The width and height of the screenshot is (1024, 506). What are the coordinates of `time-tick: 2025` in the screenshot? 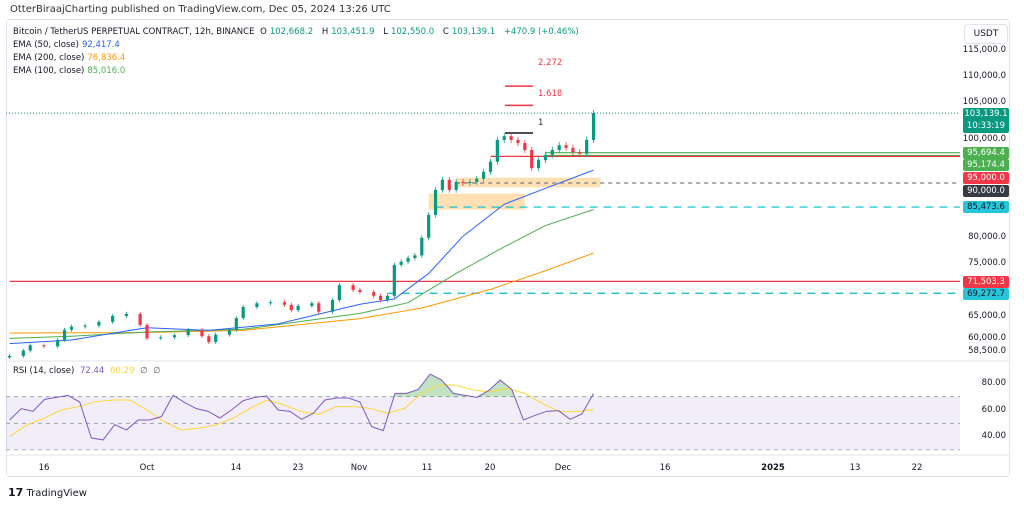 It's located at (773, 468).